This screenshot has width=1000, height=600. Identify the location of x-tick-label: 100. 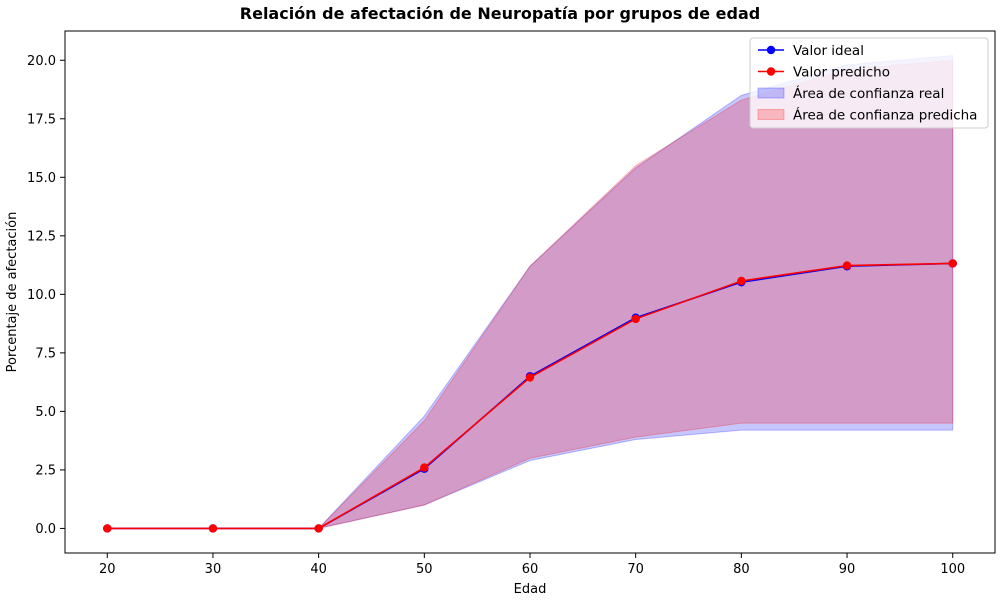
(952, 569).